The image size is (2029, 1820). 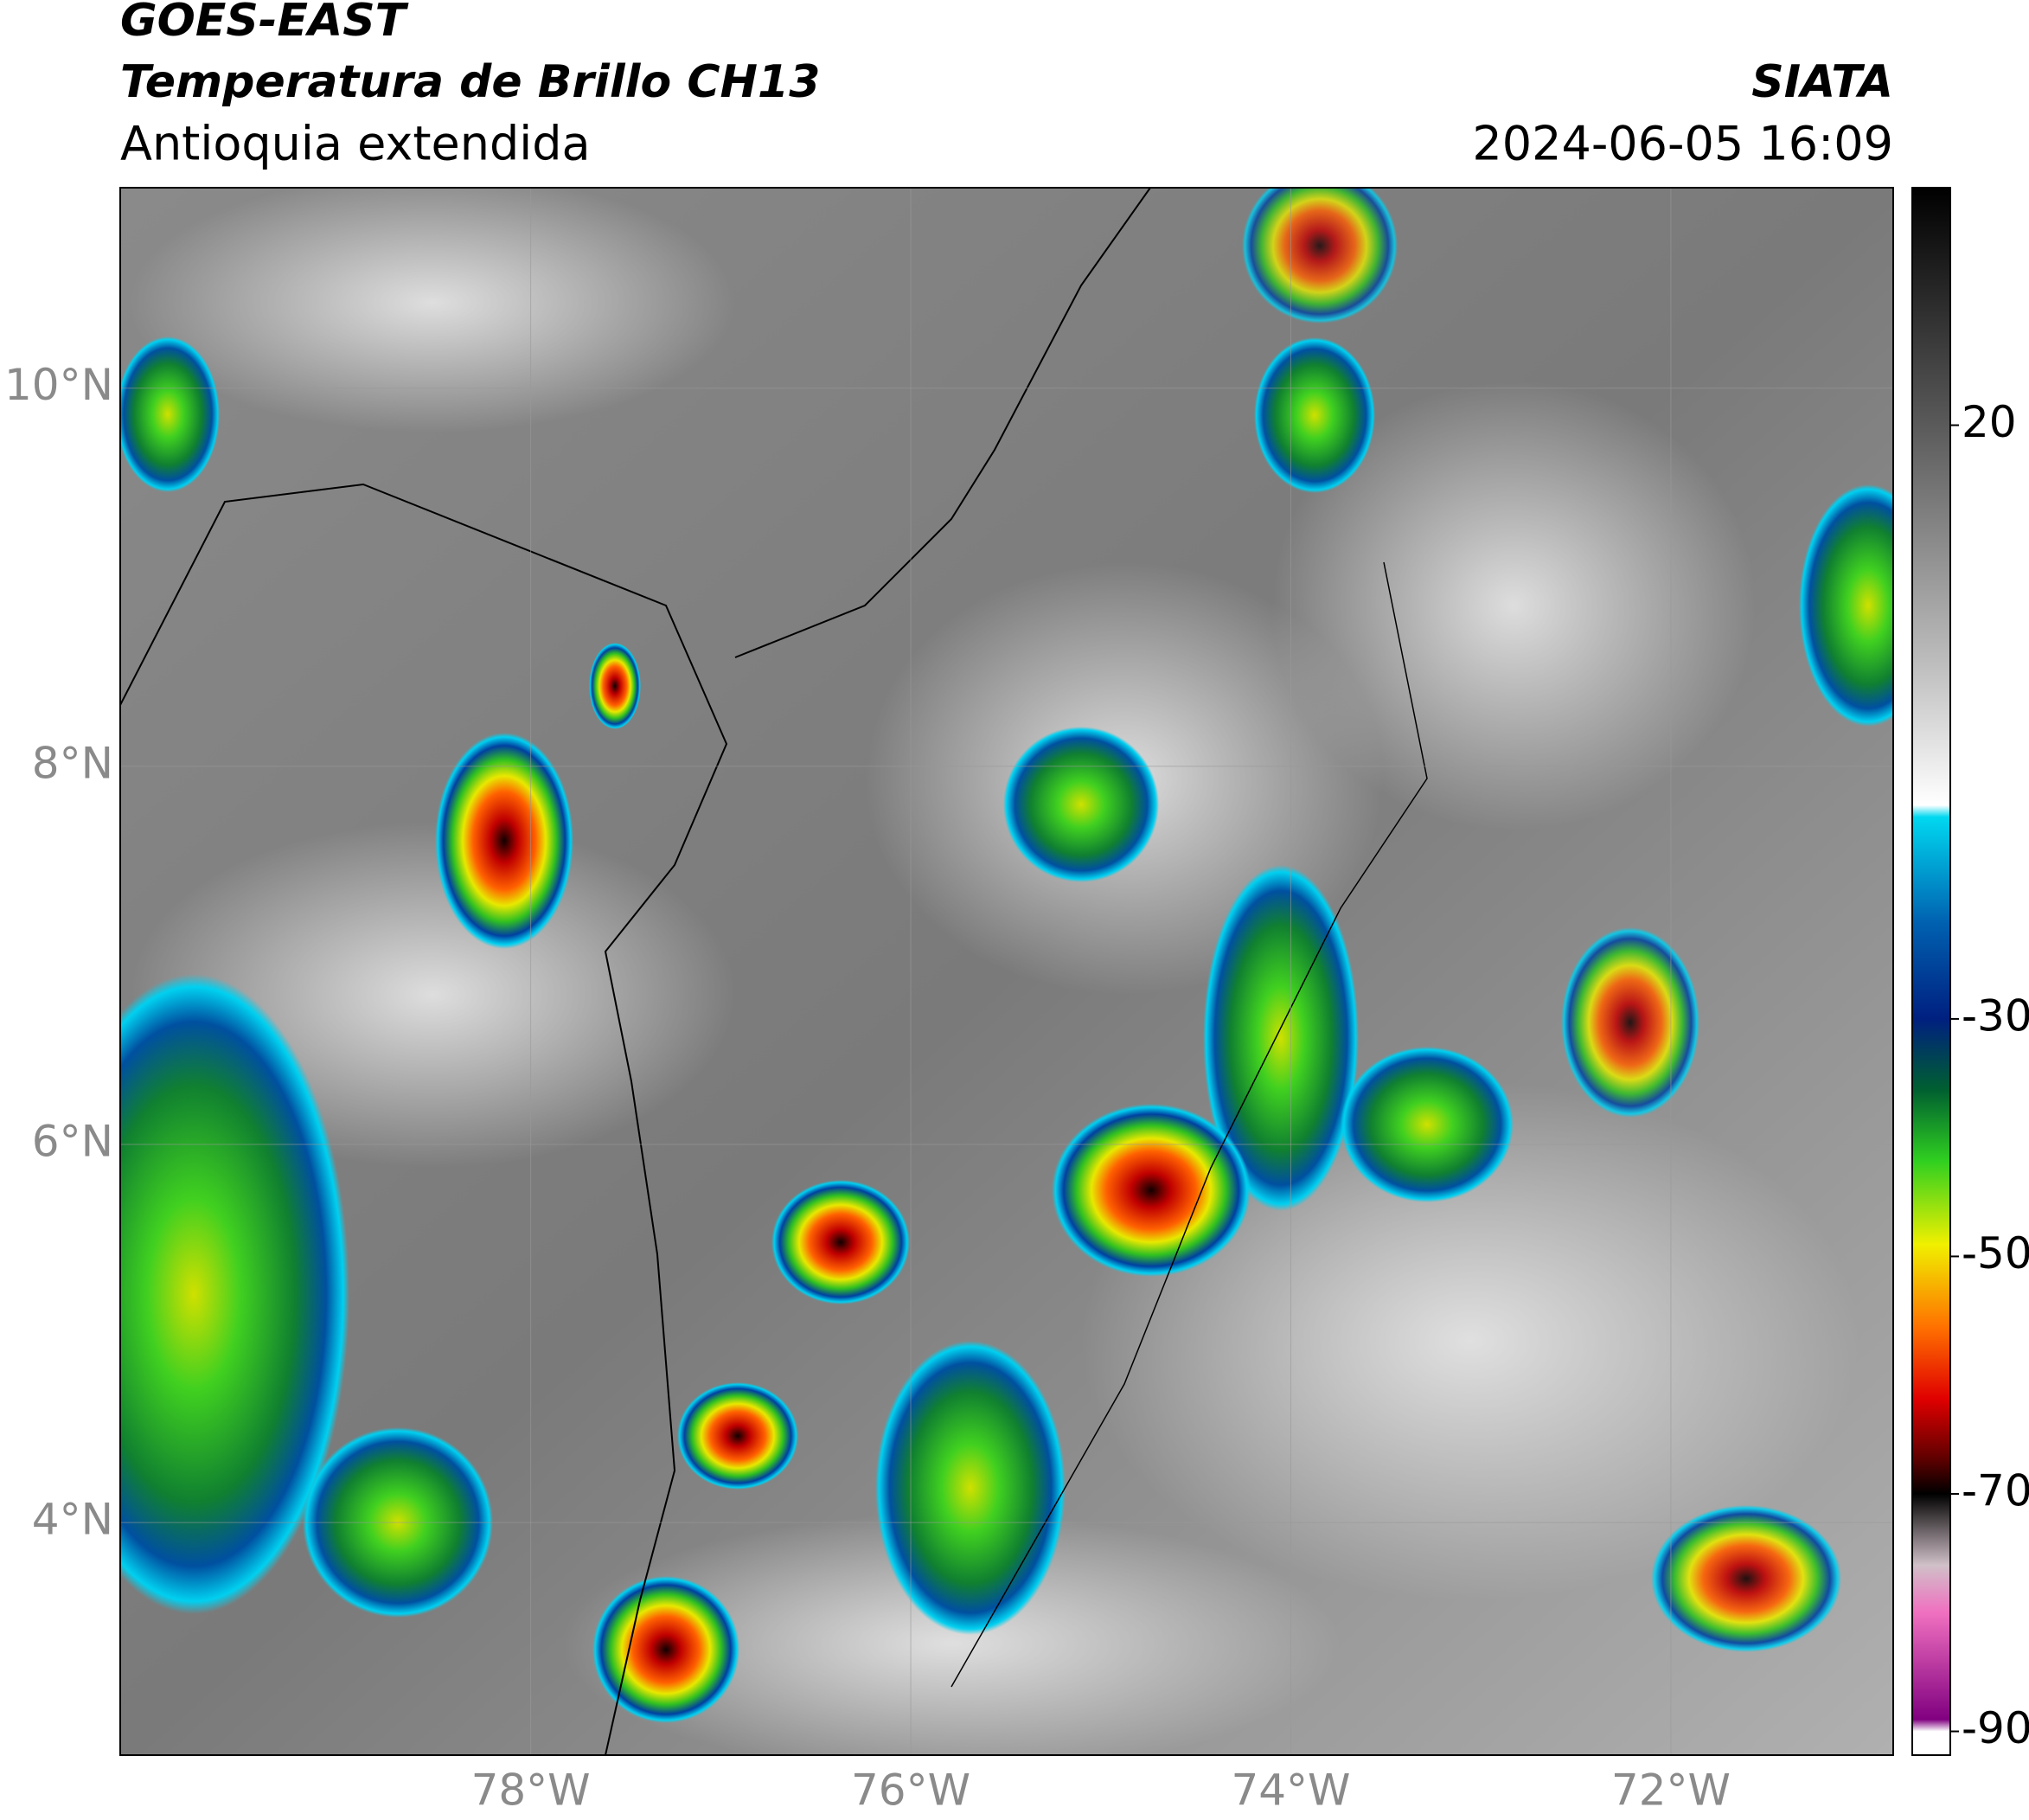 I want to click on lon-tick-label: 76°W, so click(x=910, y=1791).